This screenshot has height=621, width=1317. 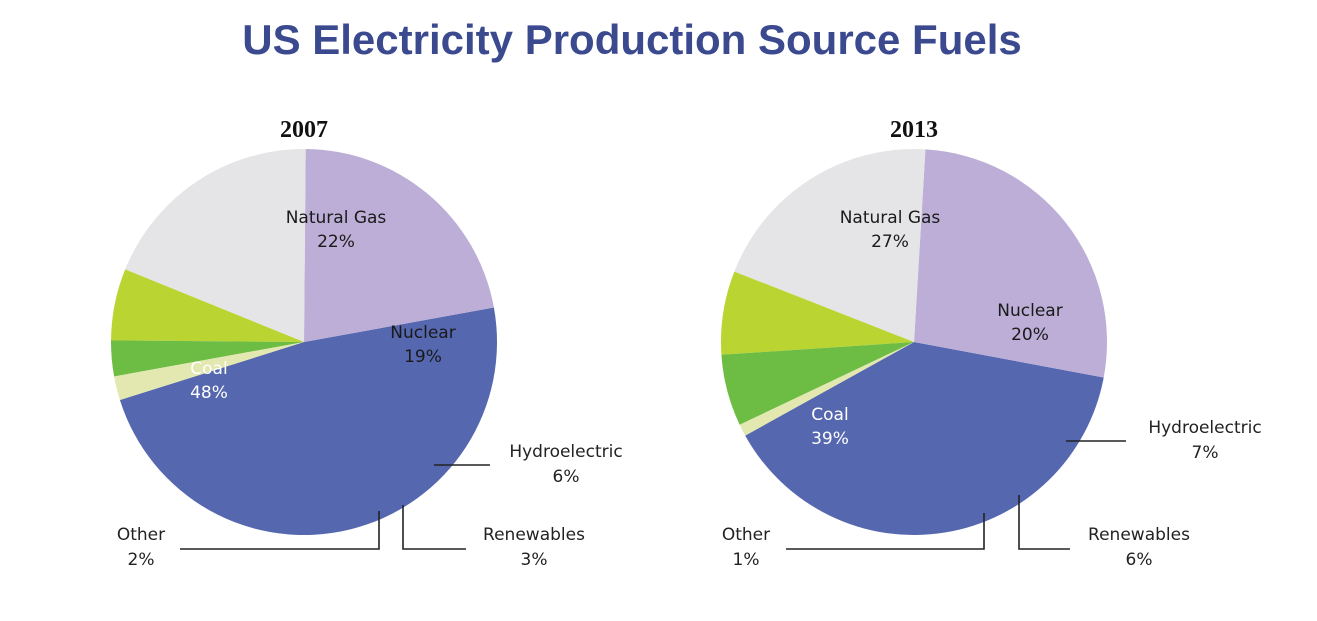 What do you see at coordinates (209, 393) in the screenshot?
I see `slice-value-coal-2007: 48%` at bounding box center [209, 393].